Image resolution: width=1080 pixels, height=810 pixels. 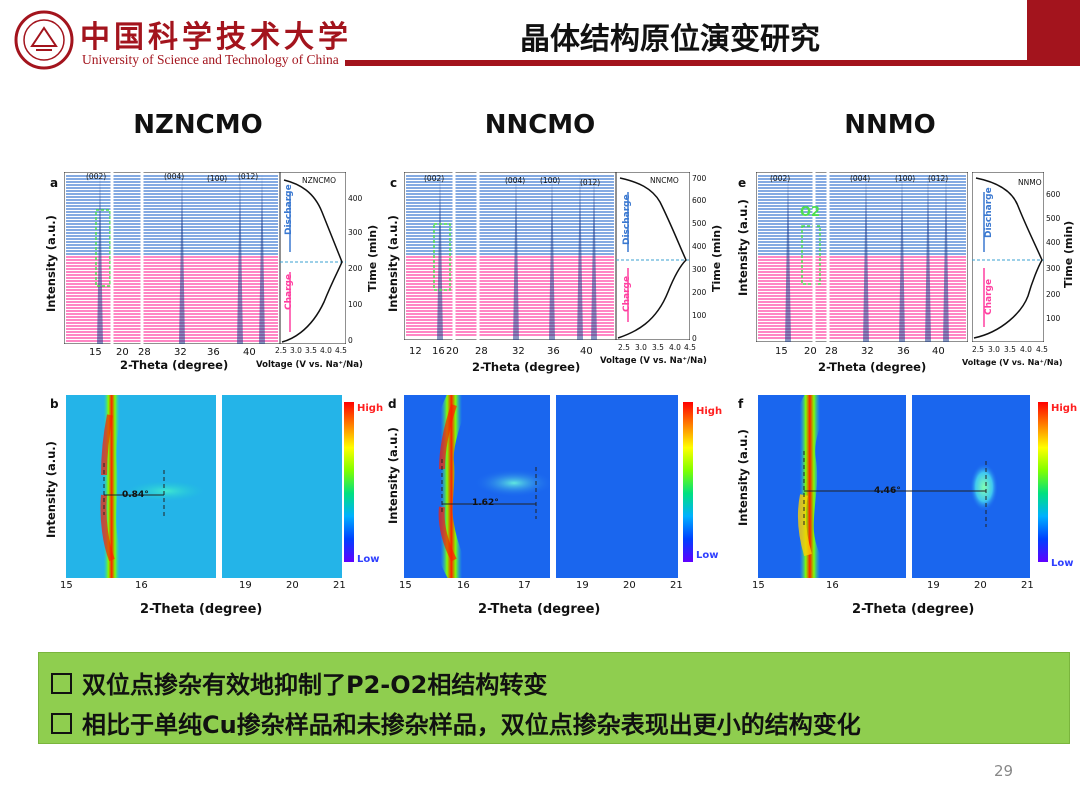 I want to click on university-seal-logo, so click(x=44, y=40).